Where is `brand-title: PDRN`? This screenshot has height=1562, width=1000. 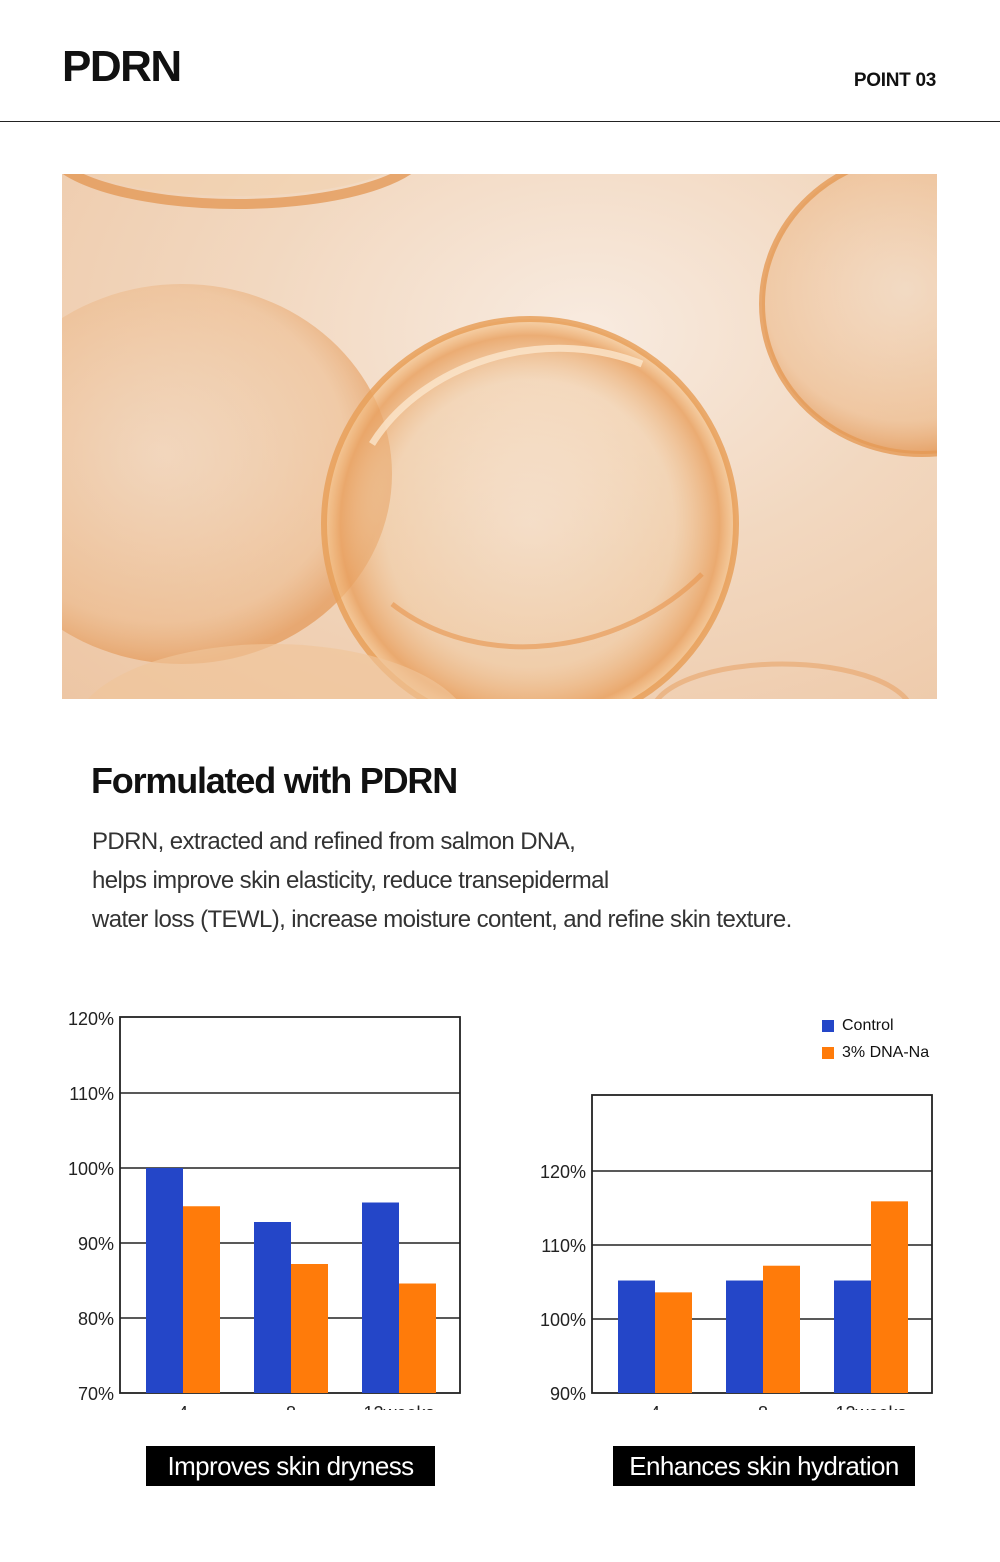 brand-title: PDRN is located at coordinates (122, 66).